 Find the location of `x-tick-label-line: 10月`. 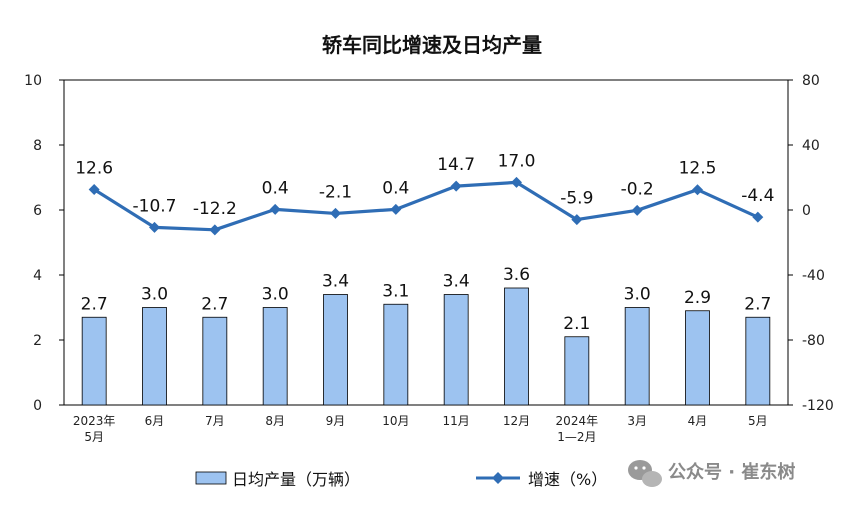

x-tick-label-line: 10月 is located at coordinates (395, 421).